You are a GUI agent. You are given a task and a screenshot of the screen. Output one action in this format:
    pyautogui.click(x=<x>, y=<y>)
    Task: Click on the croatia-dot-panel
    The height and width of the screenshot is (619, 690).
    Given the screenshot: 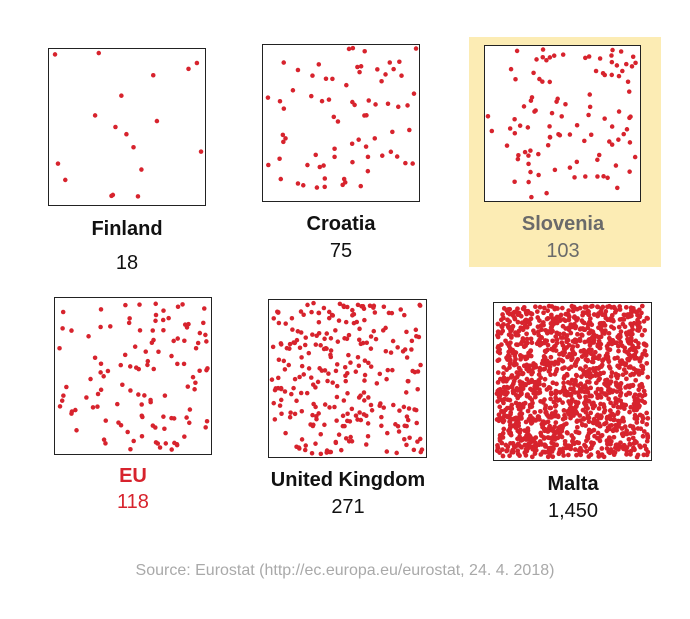 What is the action you would take?
    pyautogui.click(x=341, y=123)
    